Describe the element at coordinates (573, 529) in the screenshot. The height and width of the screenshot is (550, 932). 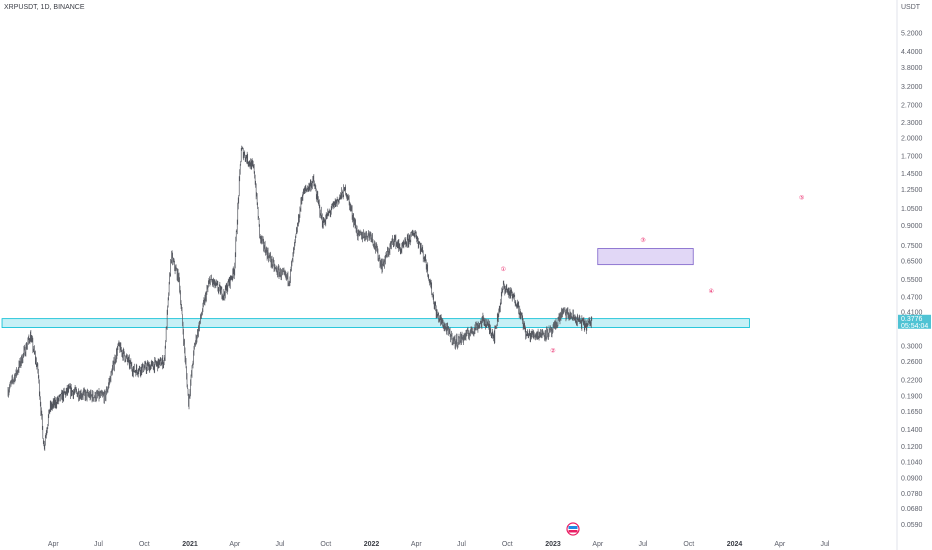
I see `tradingview-logo-icon` at that location.